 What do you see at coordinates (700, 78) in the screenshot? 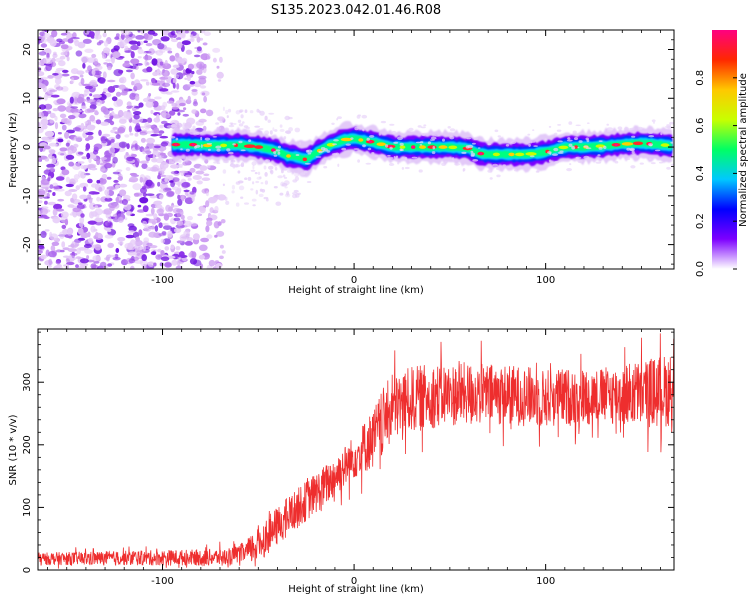
I see `colorbar-tick-label: 0.8` at bounding box center [700, 78].